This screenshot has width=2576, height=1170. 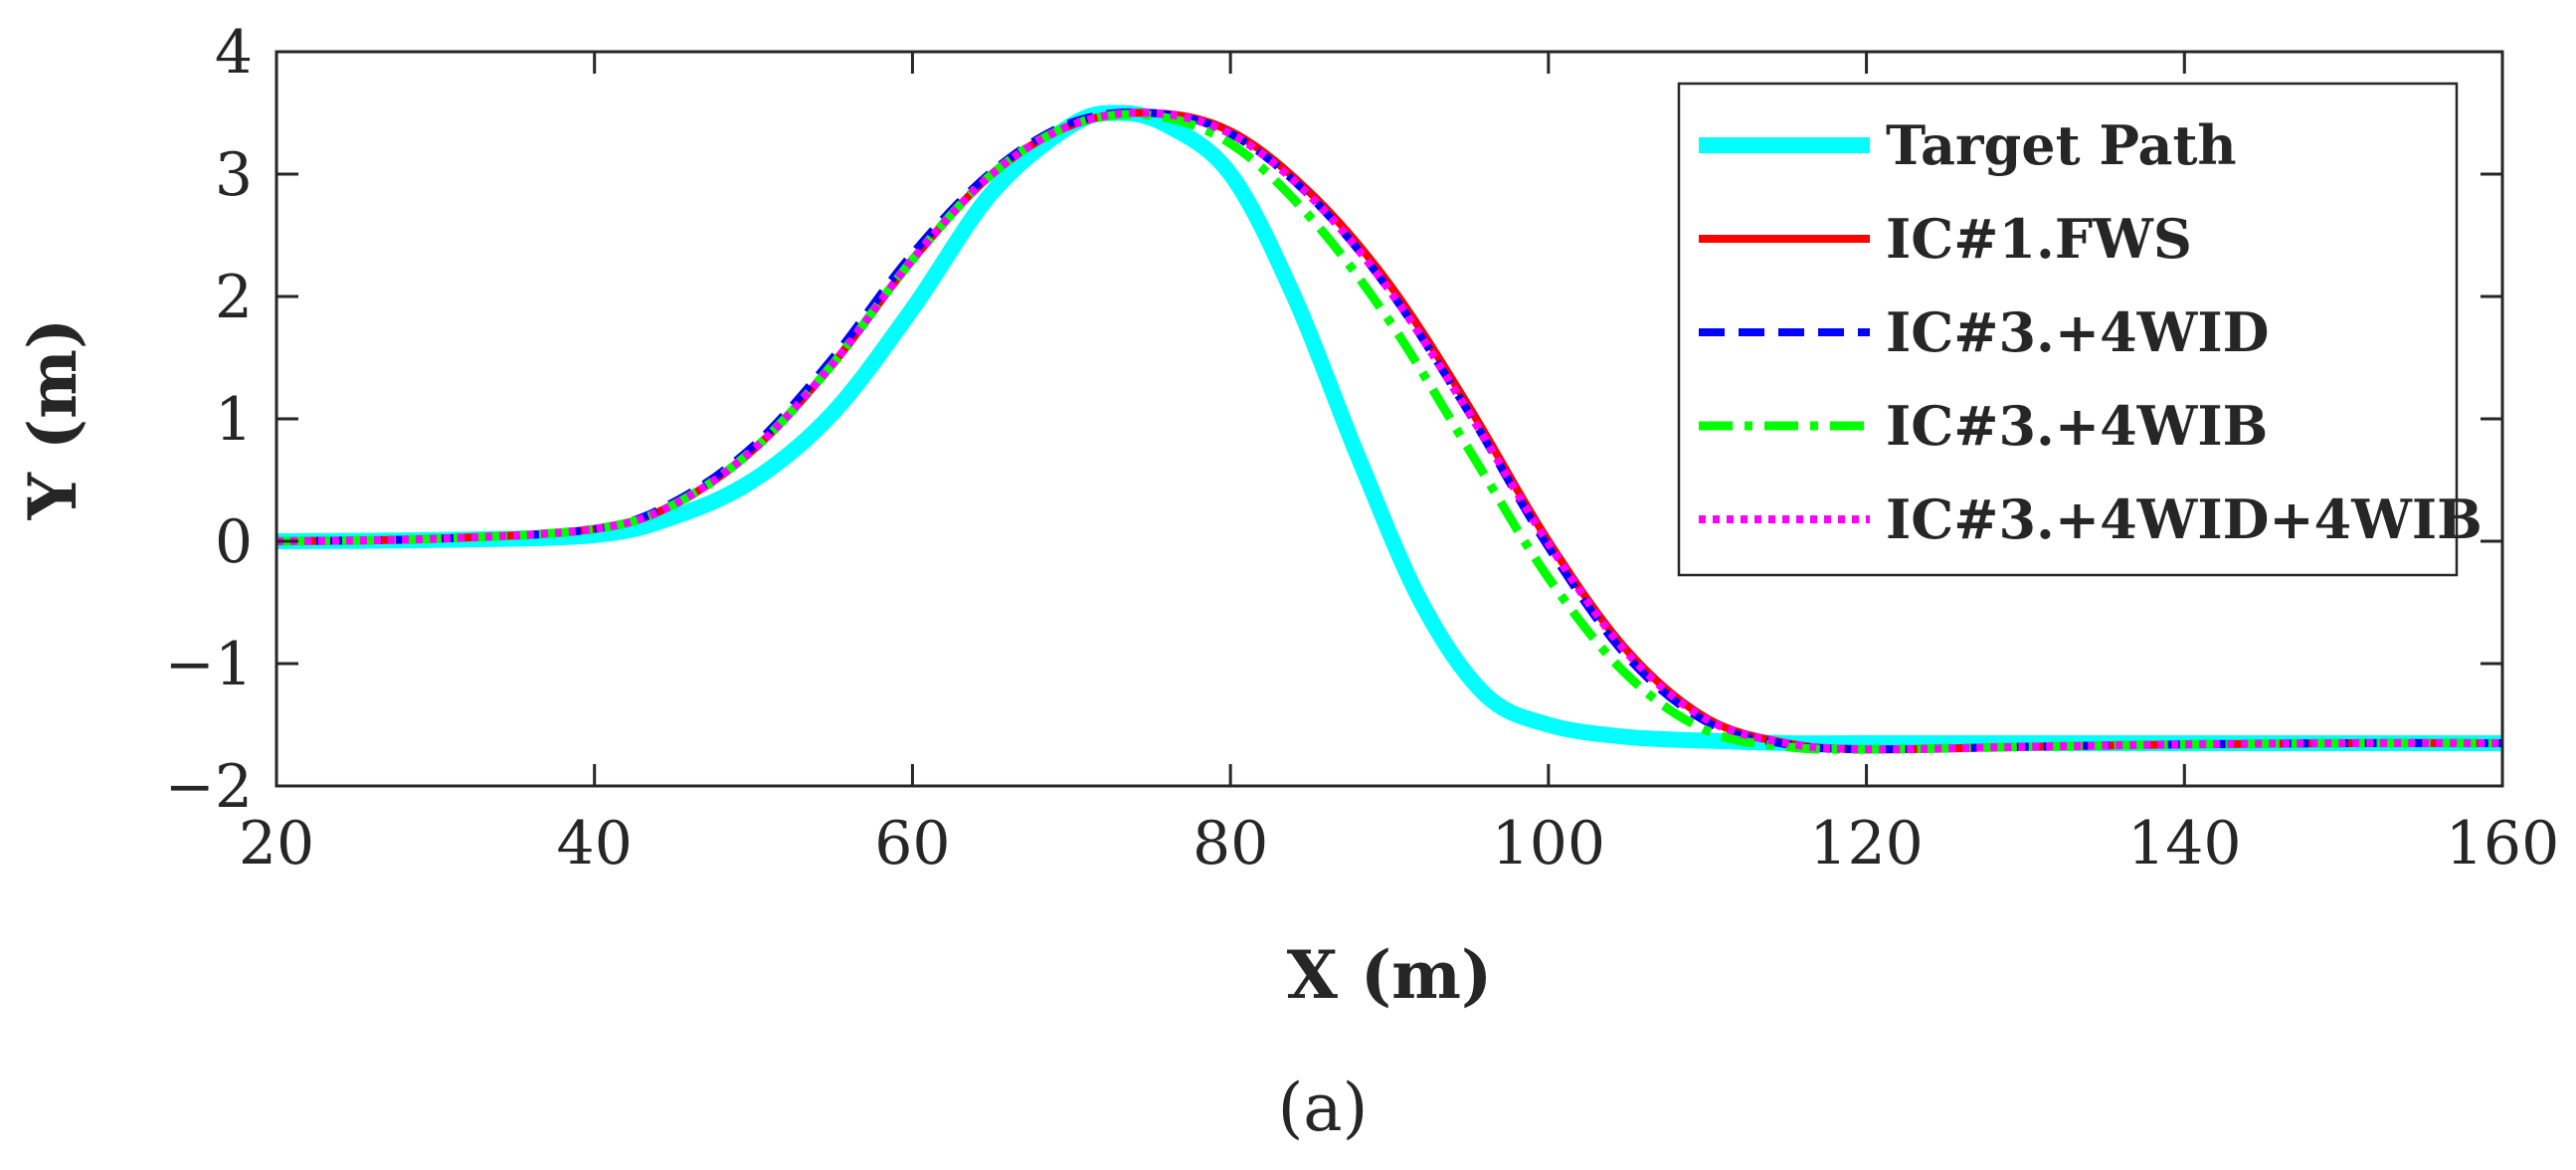 I want to click on legend-label-1: Target Path, so click(x=2061, y=145).